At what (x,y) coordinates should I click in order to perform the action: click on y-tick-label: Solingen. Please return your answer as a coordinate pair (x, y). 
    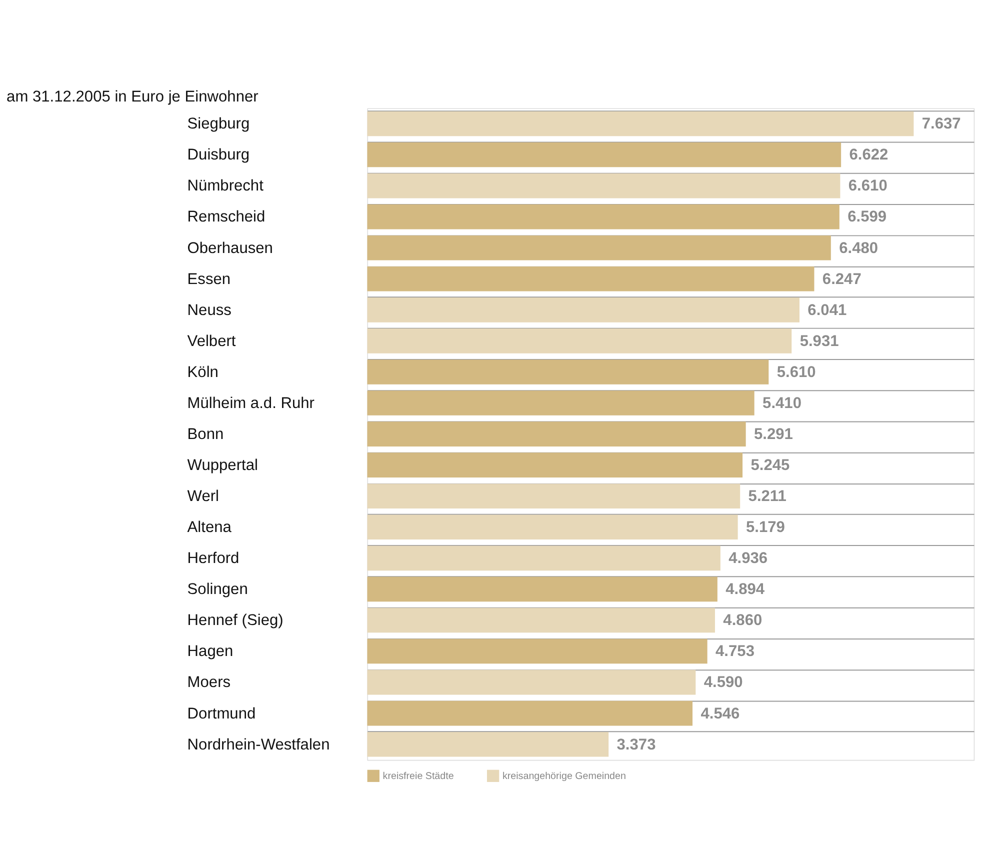
    Looking at the image, I should click on (217, 589).